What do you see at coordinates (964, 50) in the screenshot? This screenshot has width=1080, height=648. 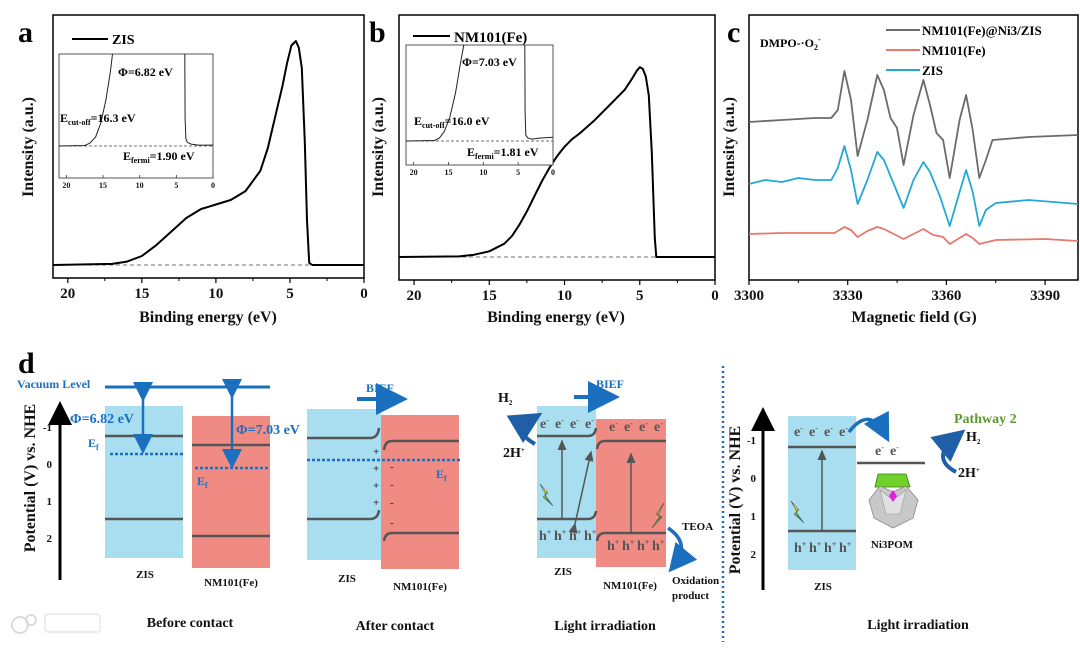 I see `legend: NM101(Fe)@Ni3/ZIS NM101(Fe) ZIS` at bounding box center [964, 50].